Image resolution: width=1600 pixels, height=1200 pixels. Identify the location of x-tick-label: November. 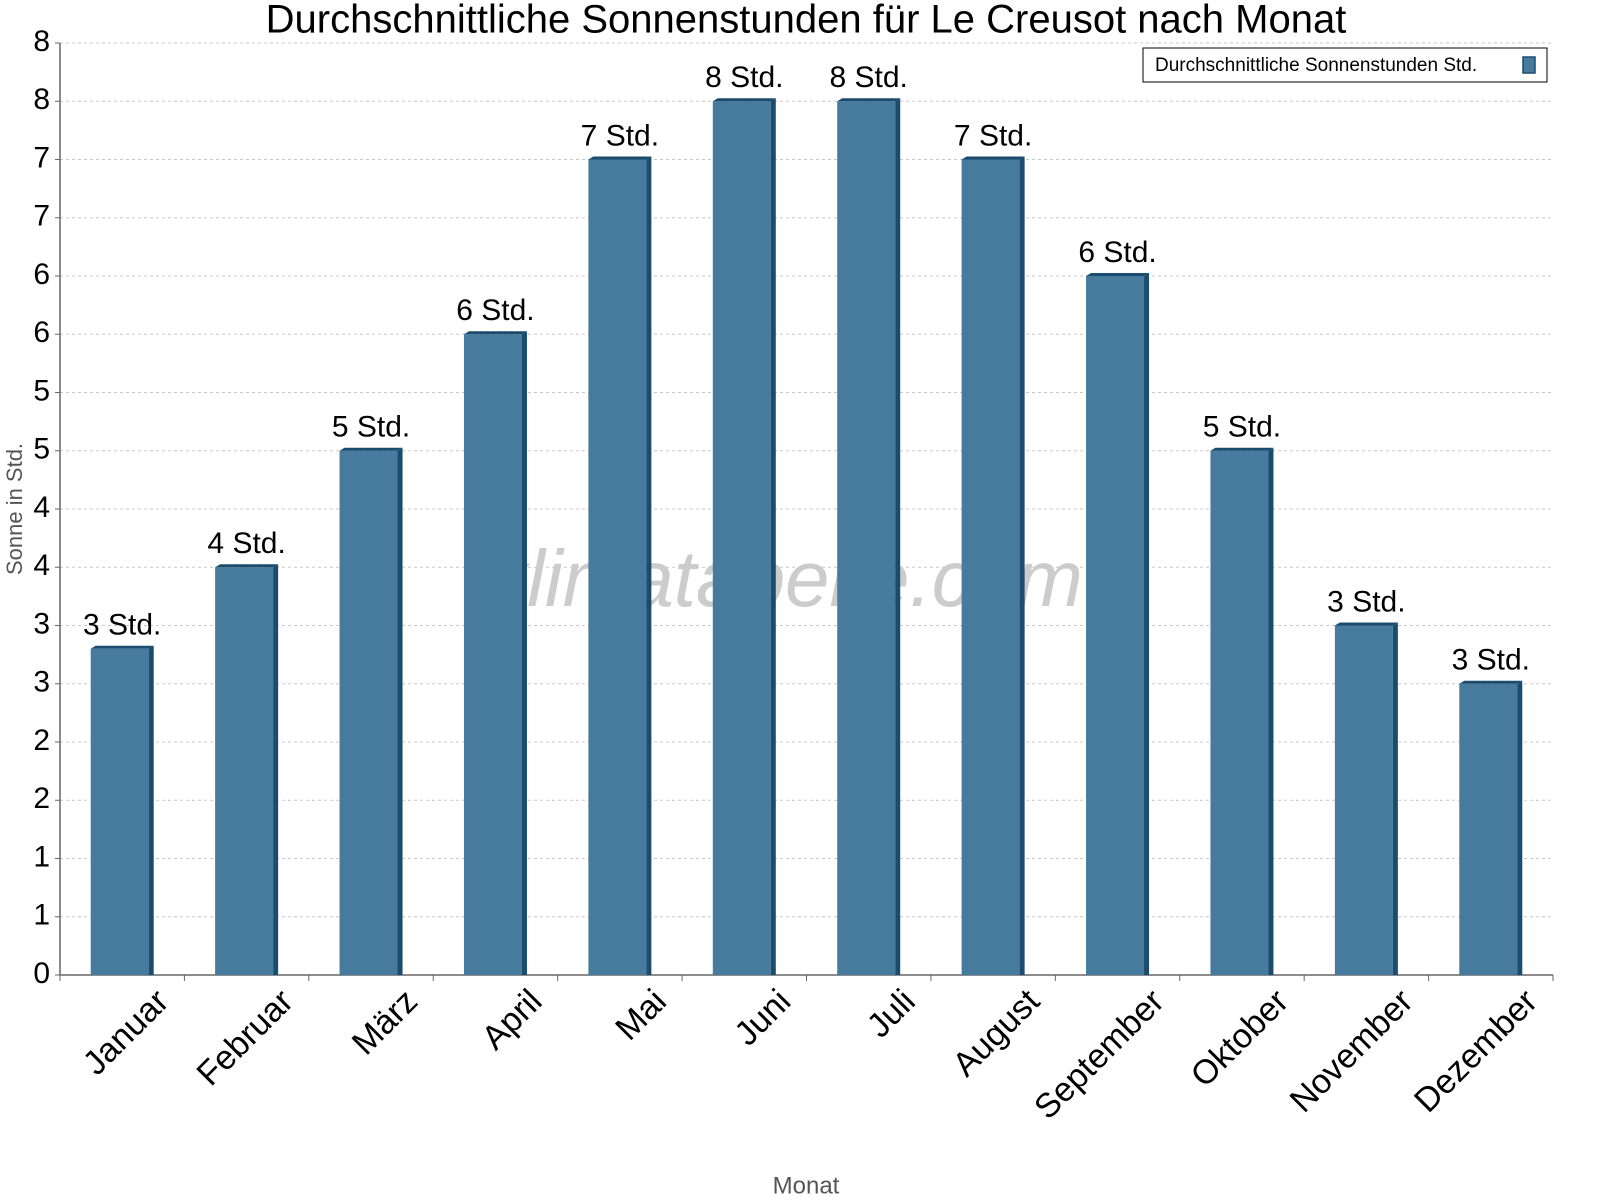
(1352, 1051).